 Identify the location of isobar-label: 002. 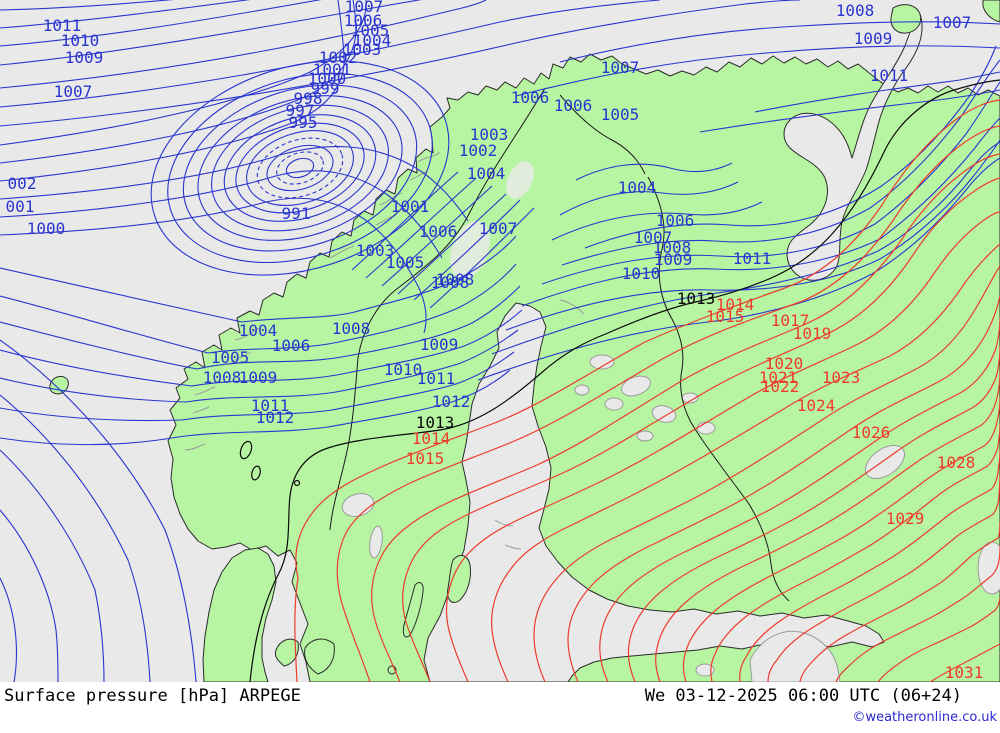
(22, 183).